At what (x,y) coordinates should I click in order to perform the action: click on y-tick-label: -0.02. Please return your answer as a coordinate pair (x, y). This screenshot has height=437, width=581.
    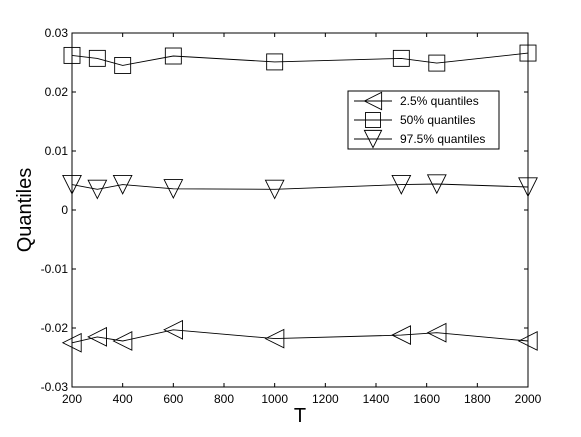
    Looking at the image, I should click on (55, 328).